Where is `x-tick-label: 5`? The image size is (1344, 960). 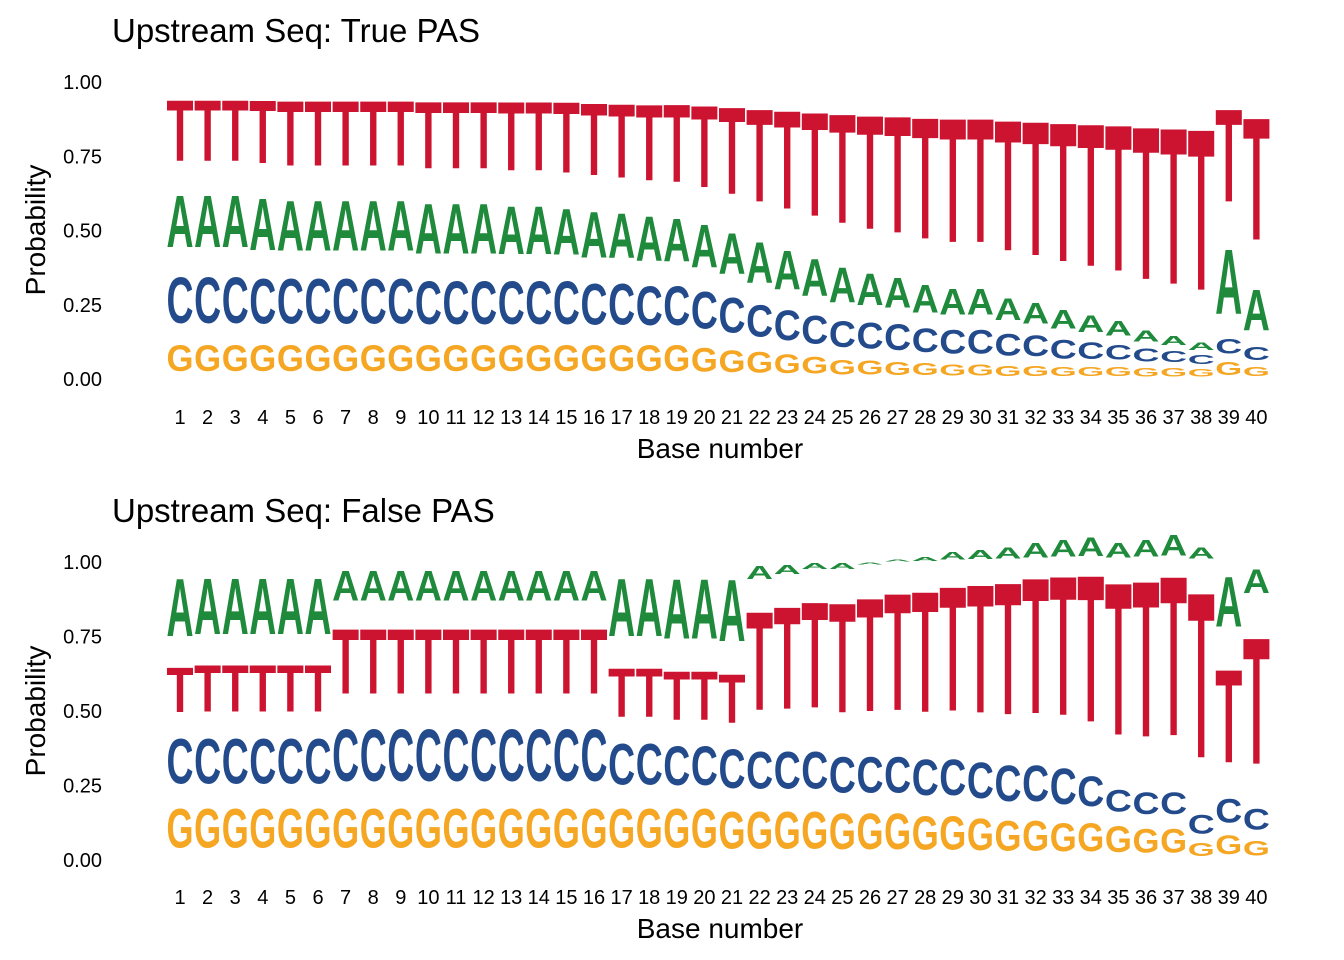
x-tick-label: 5 is located at coordinates (290, 898).